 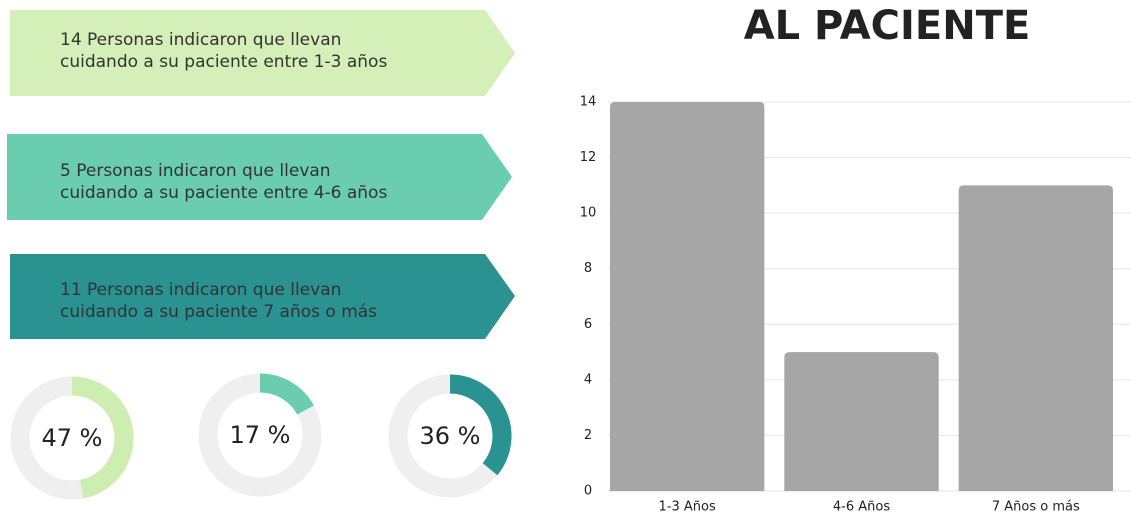 What do you see at coordinates (1036, 507) in the screenshot?
I see `x-tick-label: 7 Años o más` at bounding box center [1036, 507].